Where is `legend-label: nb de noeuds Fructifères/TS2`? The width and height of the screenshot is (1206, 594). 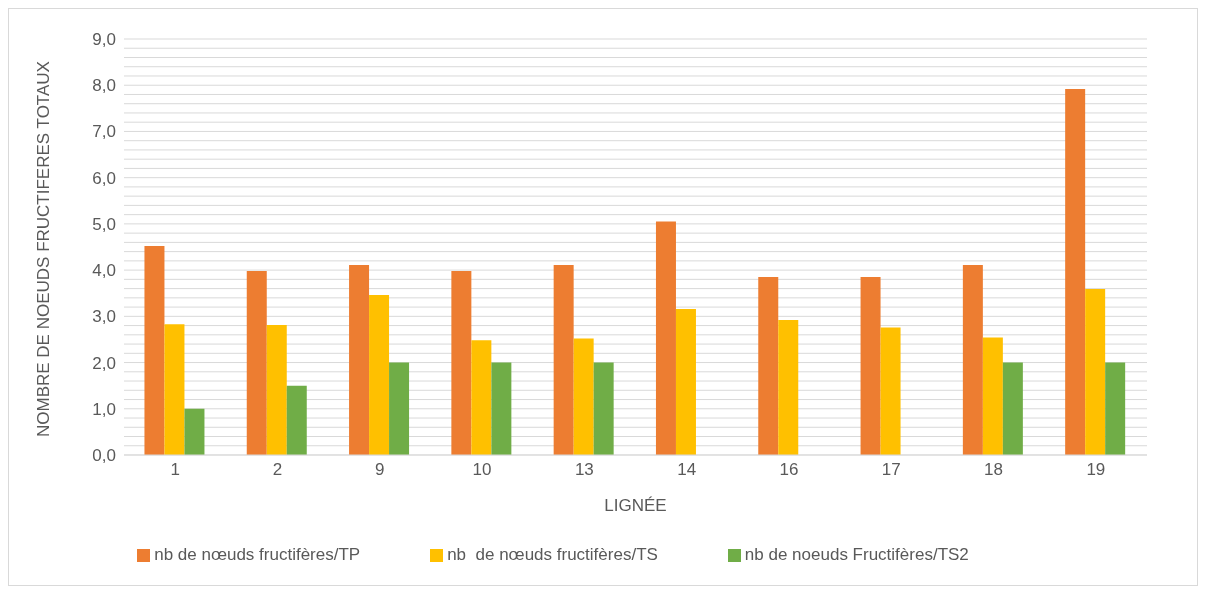
legend-label: nb de noeuds Fructifères/TS2 is located at coordinates (856, 554).